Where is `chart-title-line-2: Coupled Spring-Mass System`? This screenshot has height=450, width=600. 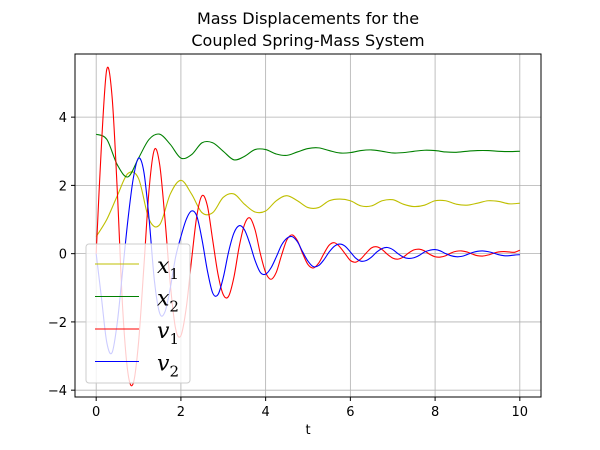 chart-title-line-2: Coupled Spring-Mass System is located at coordinates (307, 40).